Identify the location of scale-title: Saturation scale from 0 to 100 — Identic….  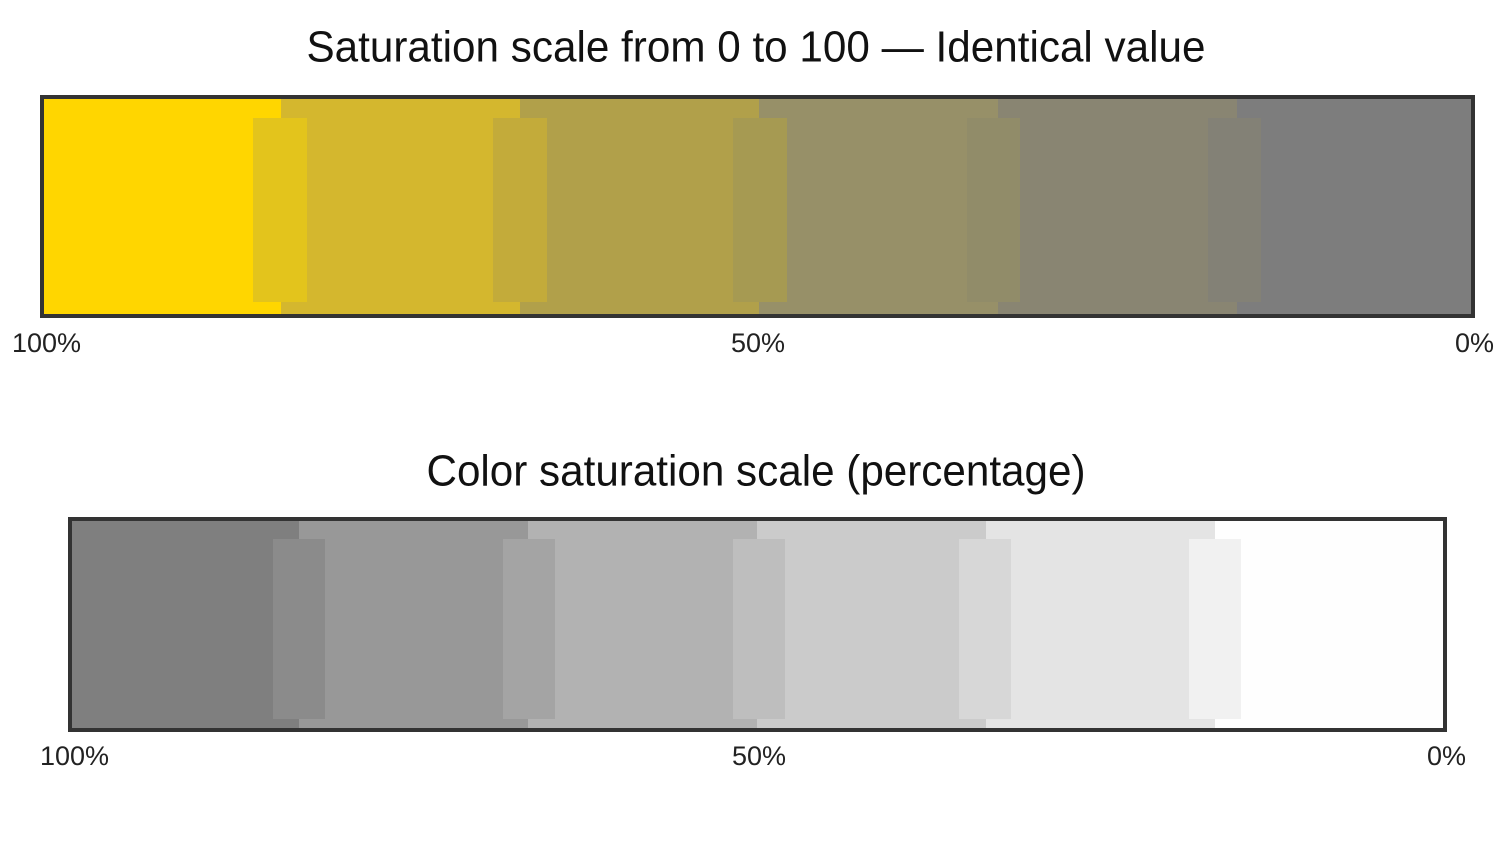
(756, 47).